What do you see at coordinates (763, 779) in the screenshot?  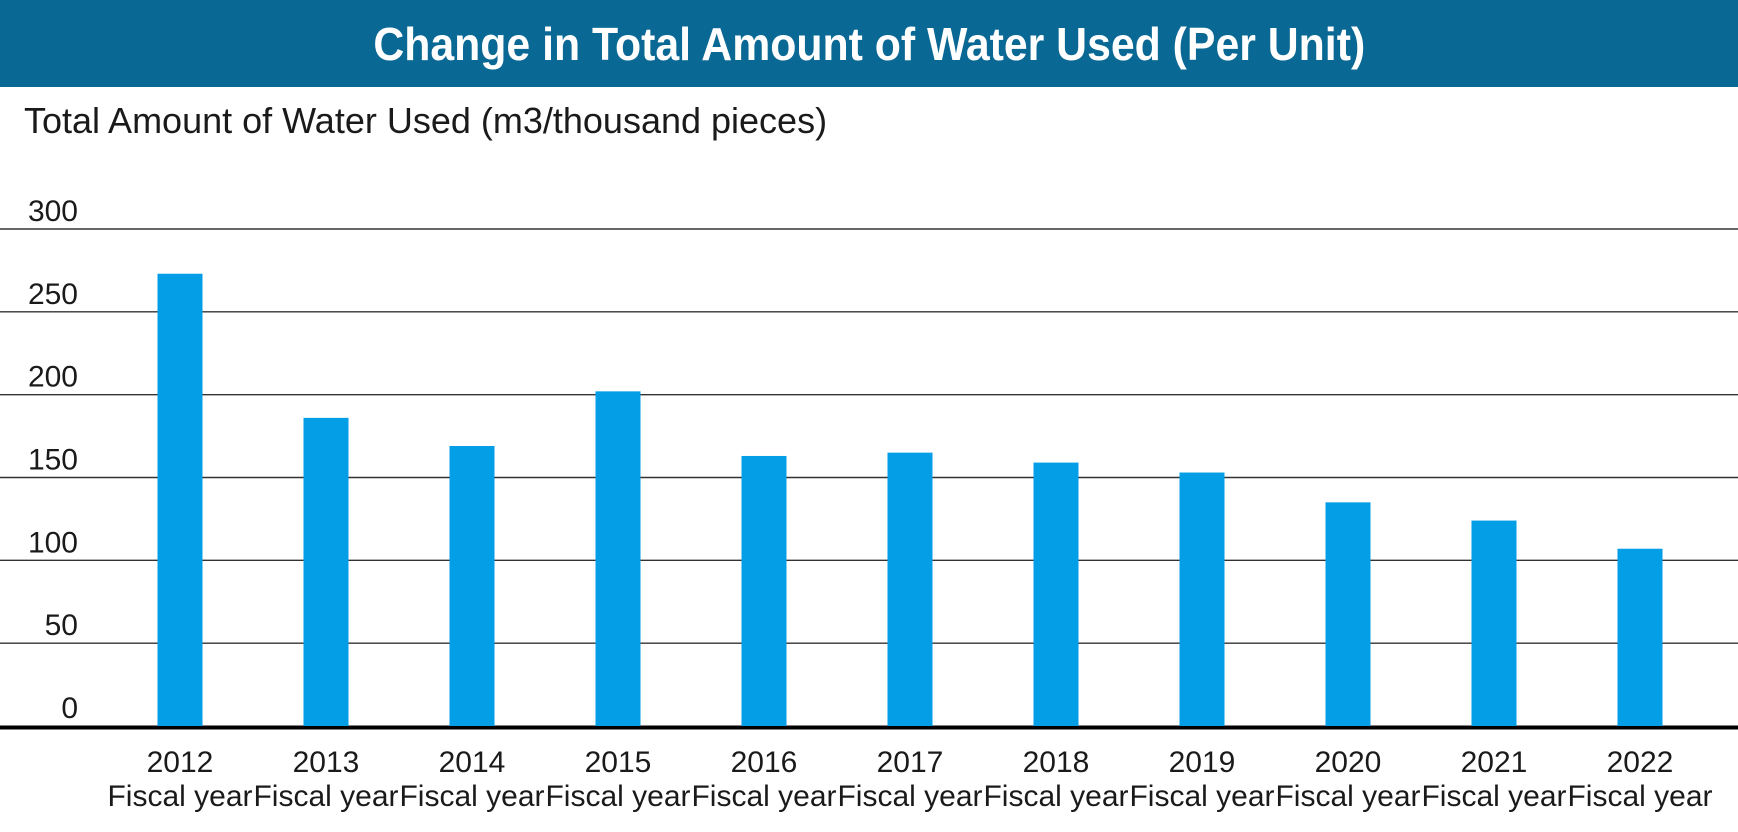 I see `x-tick-label-2016: 2016 Fiscal year` at bounding box center [763, 779].